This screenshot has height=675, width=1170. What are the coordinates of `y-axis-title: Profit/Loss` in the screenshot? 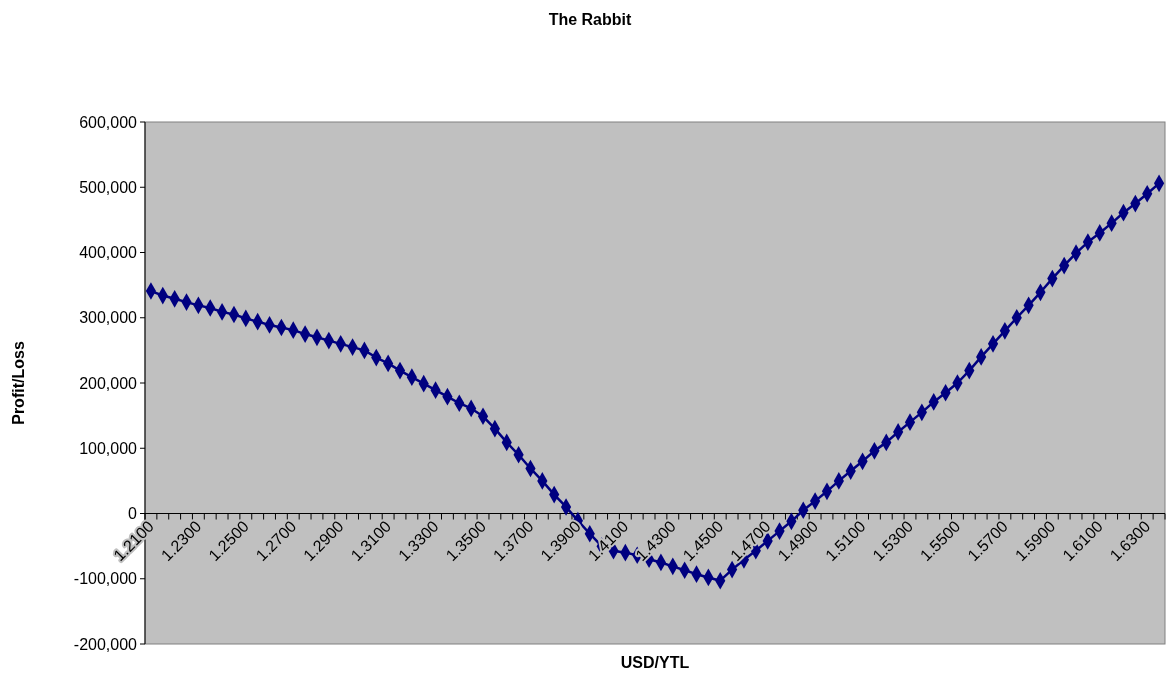 It's located at (18, 383).